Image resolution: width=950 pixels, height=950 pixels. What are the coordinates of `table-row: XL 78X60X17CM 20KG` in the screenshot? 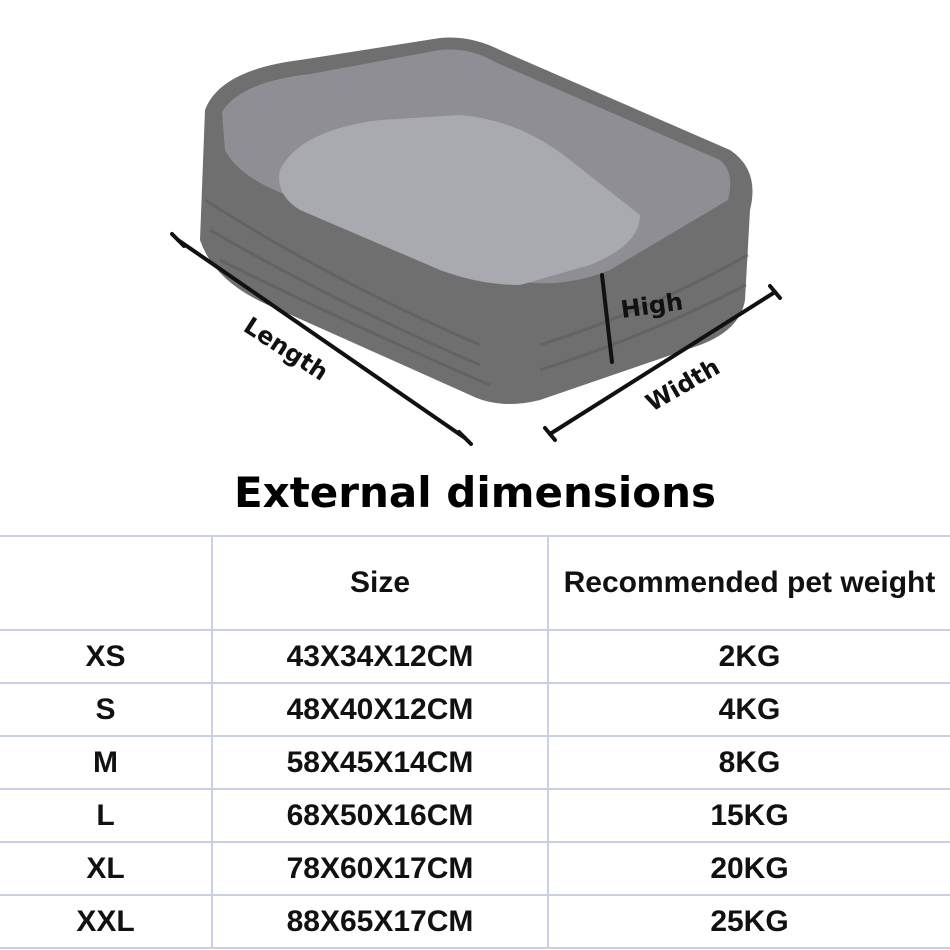 It's located at (475, 868).